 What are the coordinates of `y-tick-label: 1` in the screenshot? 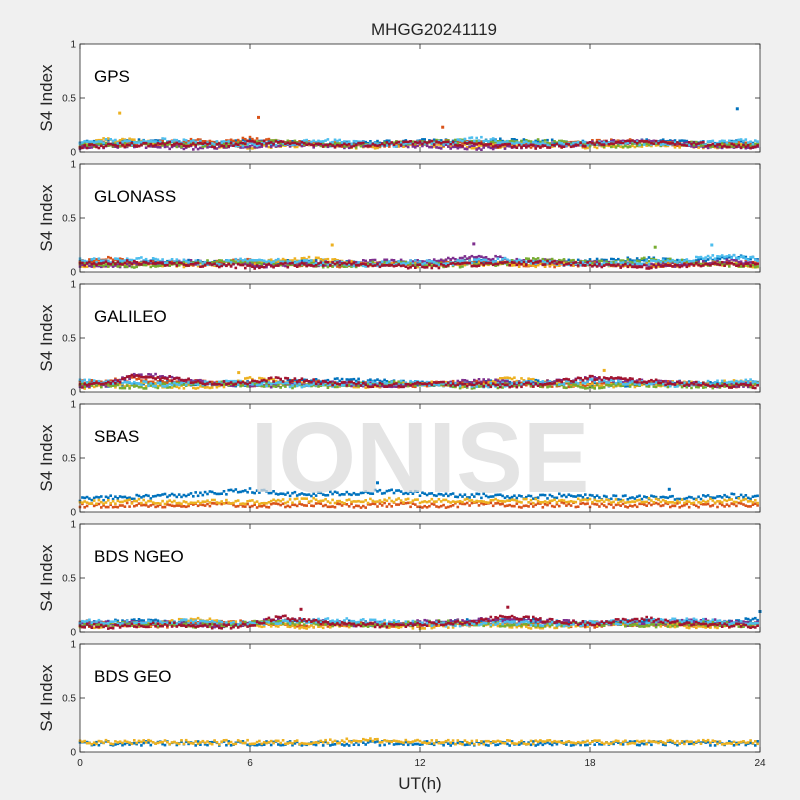 It's located at (73, 165).